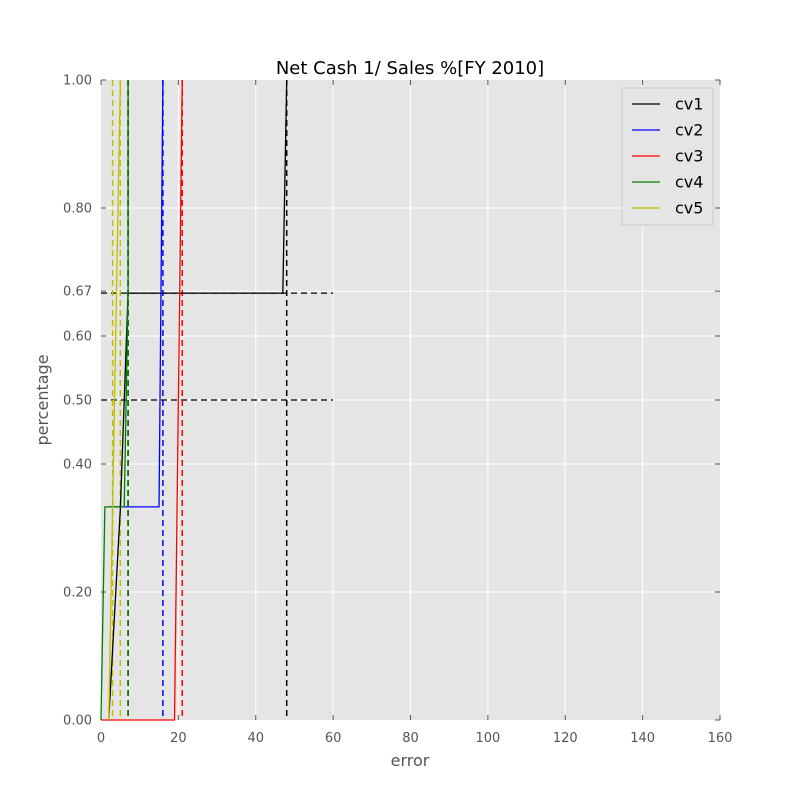 The image size is (800, 800). What do you see at coordinates (689, 104) in the screenshot?
I see `legend-label-cv1: cv1` at bounding box center [689, 104].